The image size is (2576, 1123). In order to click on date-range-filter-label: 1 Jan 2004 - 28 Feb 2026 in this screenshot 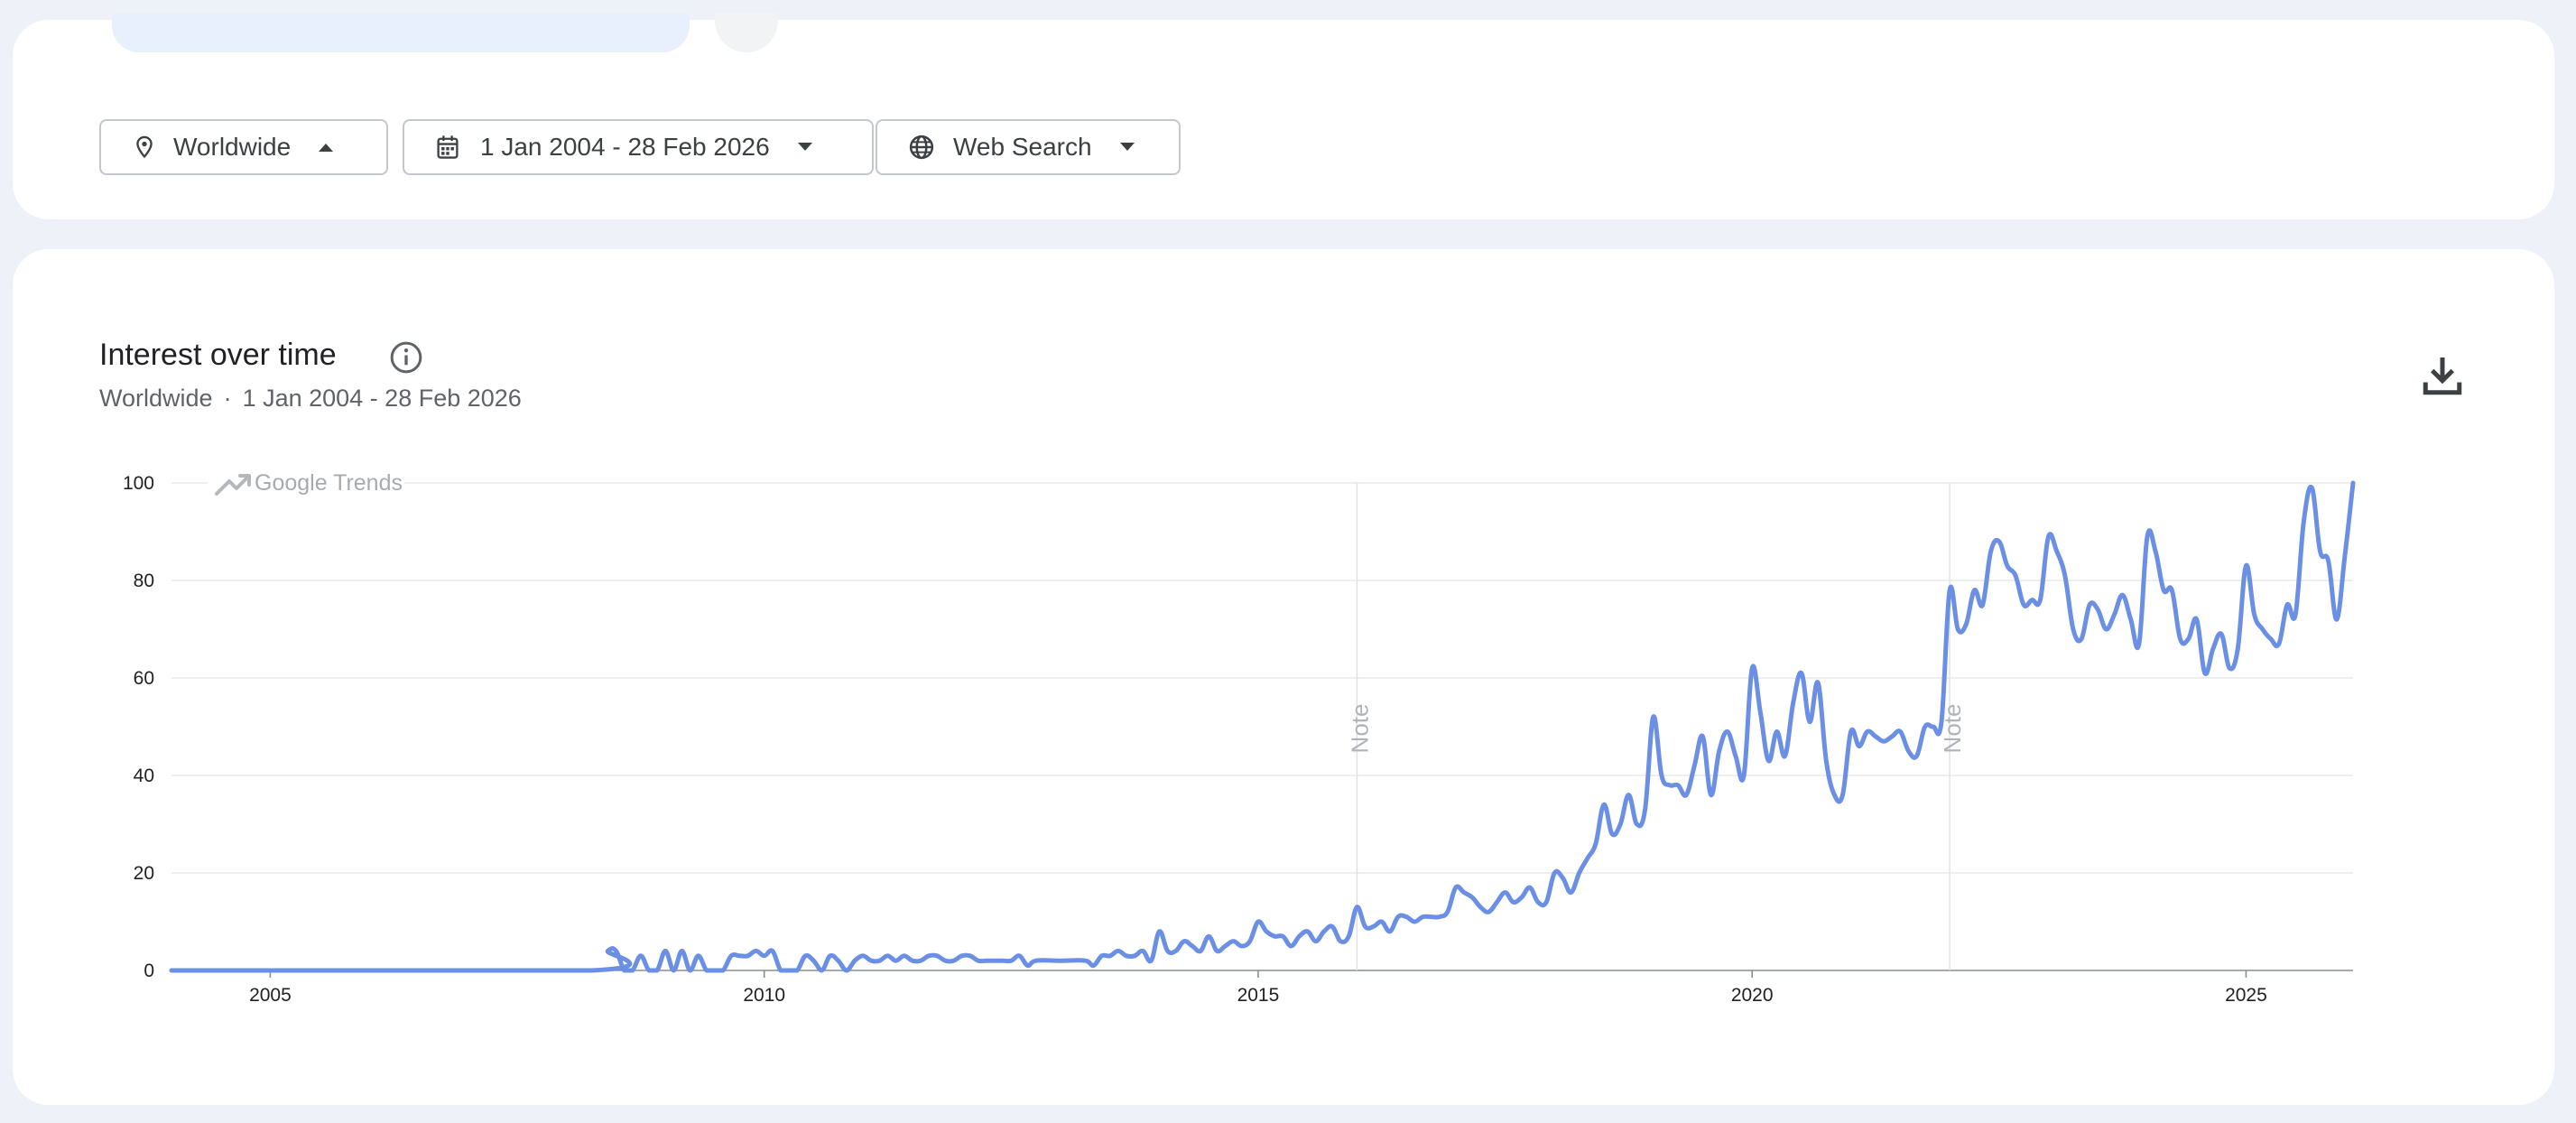, I will do `click(625, 147)`.